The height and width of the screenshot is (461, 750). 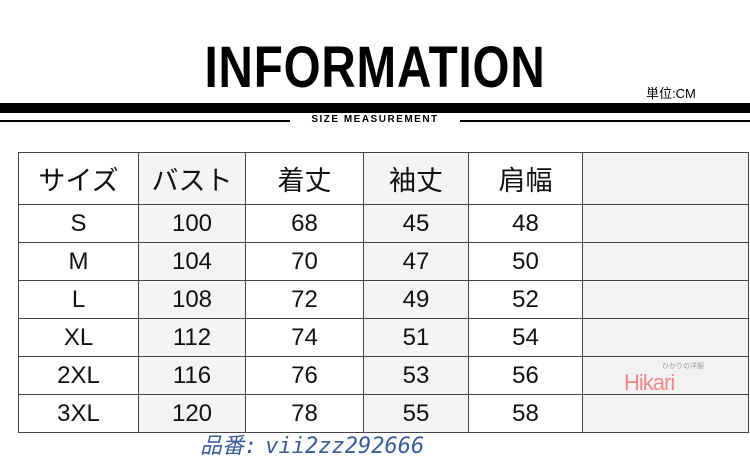 I want to click on table-cell: M, so click(x=78, y=261).